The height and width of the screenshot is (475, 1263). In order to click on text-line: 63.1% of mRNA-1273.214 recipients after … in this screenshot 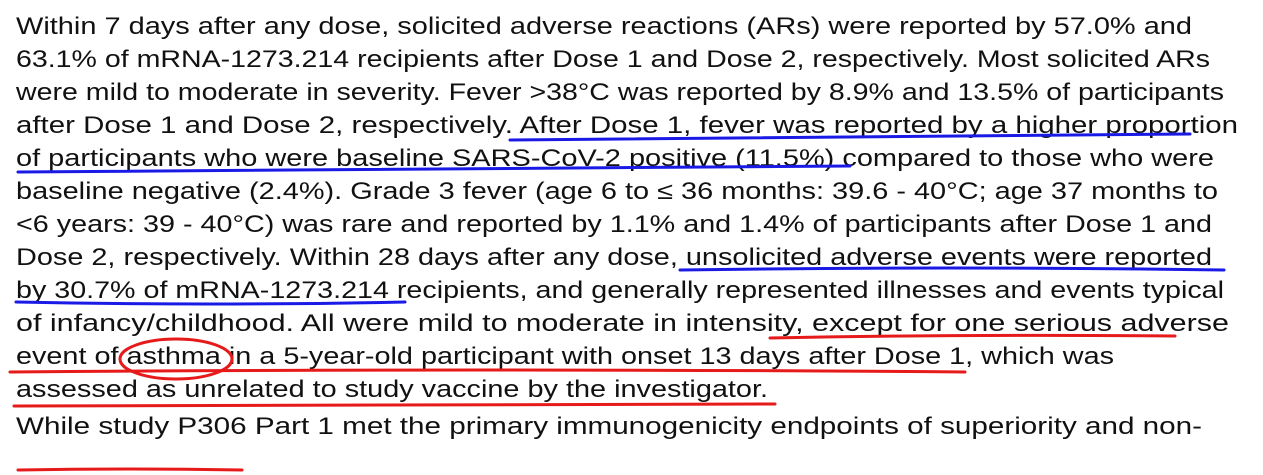, I will do `click(613, 59)`.